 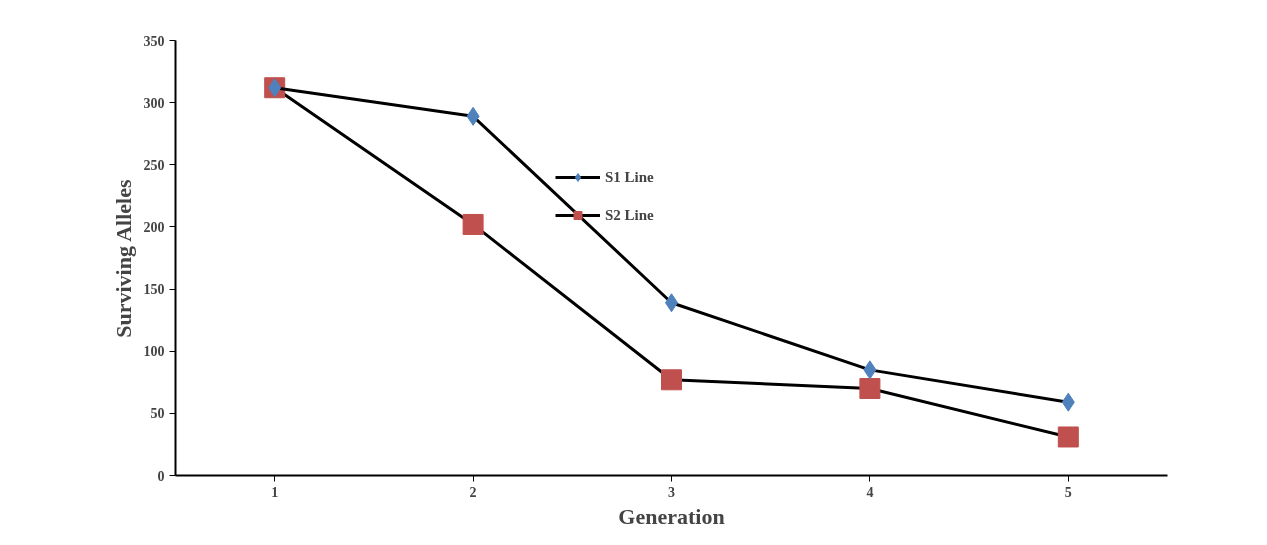 I want to click on y-tick-label: 250, so click(x=154, y=165).